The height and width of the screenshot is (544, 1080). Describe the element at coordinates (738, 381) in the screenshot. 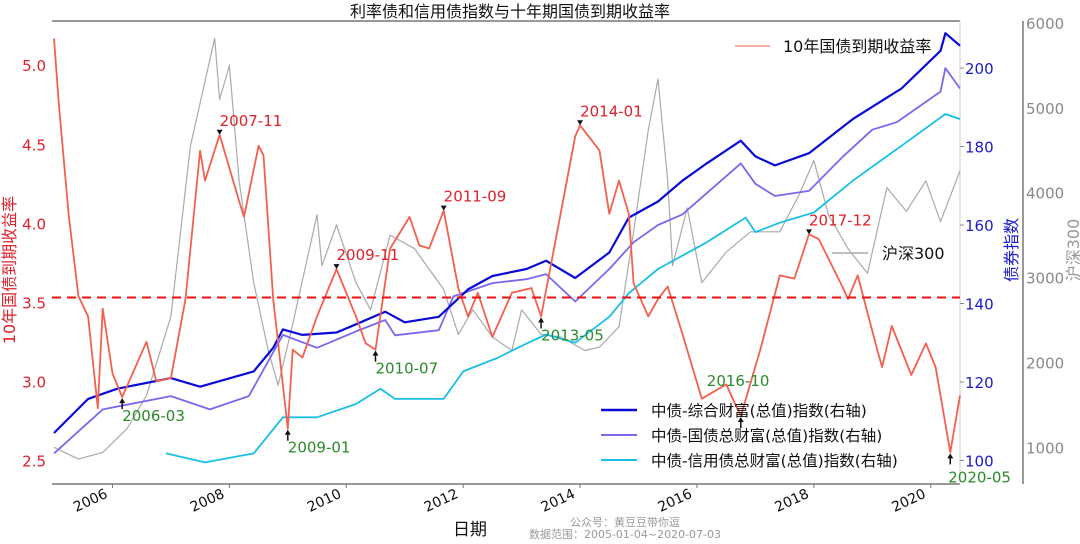

I see `trough-label: 2016-10` at that location.